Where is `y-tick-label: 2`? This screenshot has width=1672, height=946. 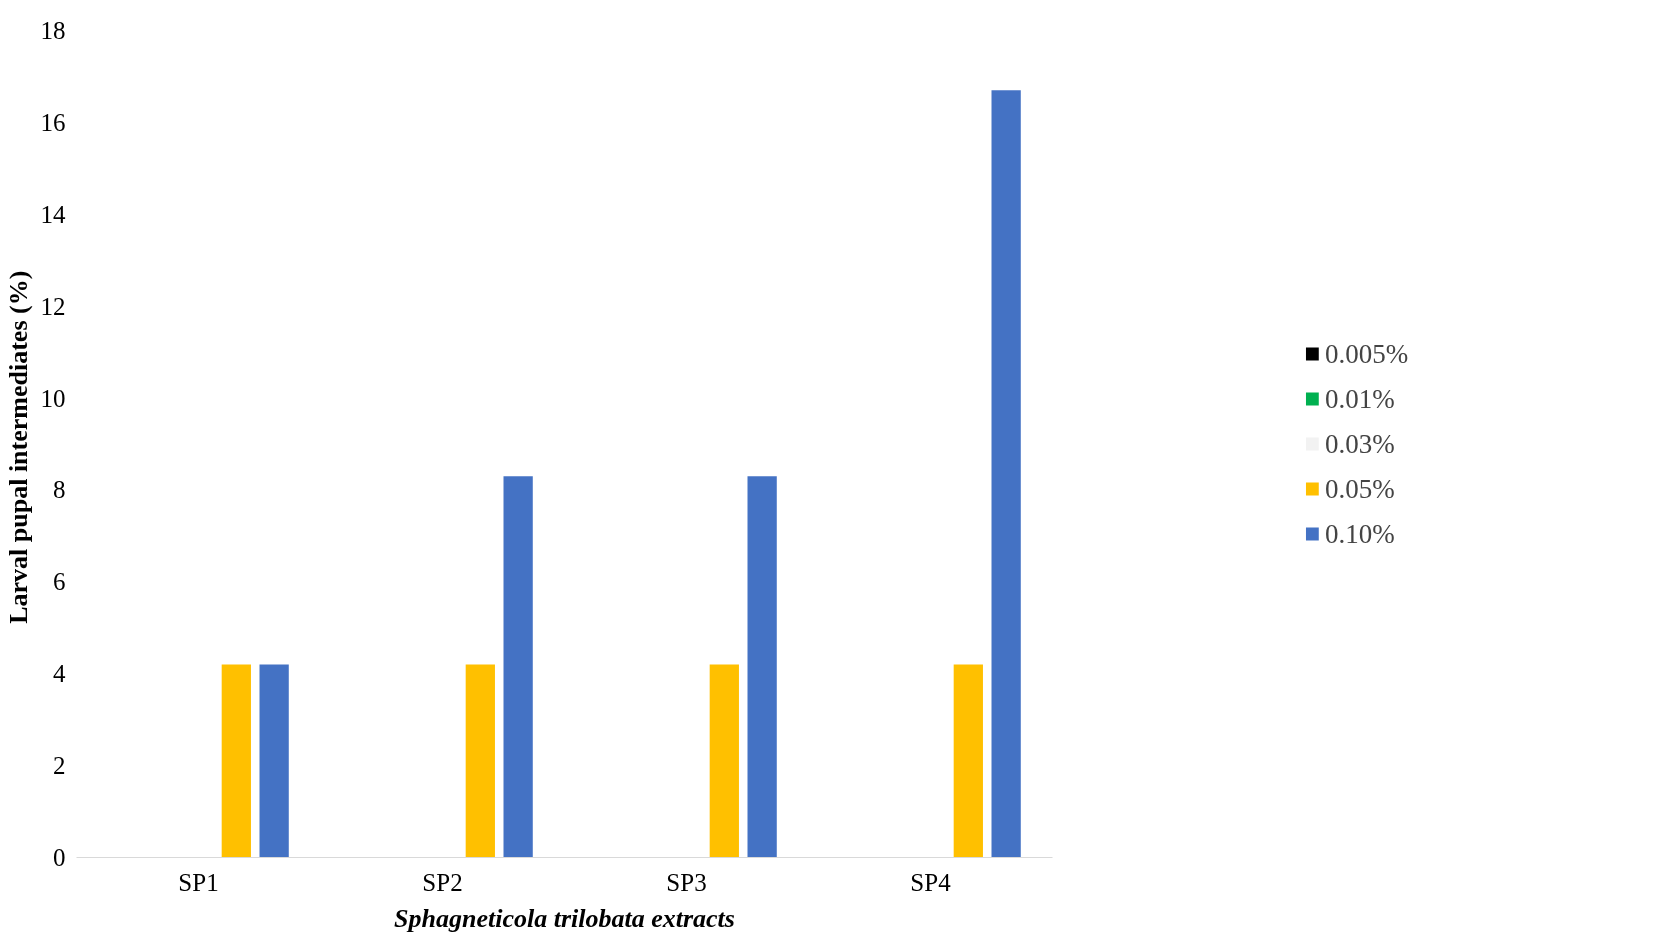
y-tick-label: 2 is located at coordinates (59, 766).